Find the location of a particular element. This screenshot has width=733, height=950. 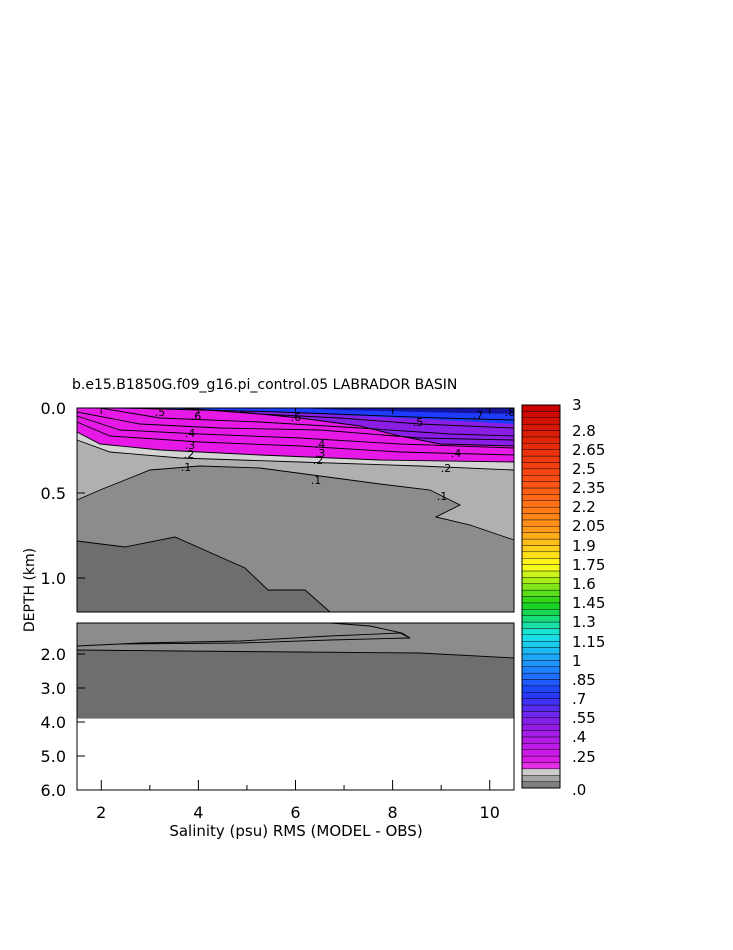

colorbar-label: 1.9 is located at coordinates (584, 546).